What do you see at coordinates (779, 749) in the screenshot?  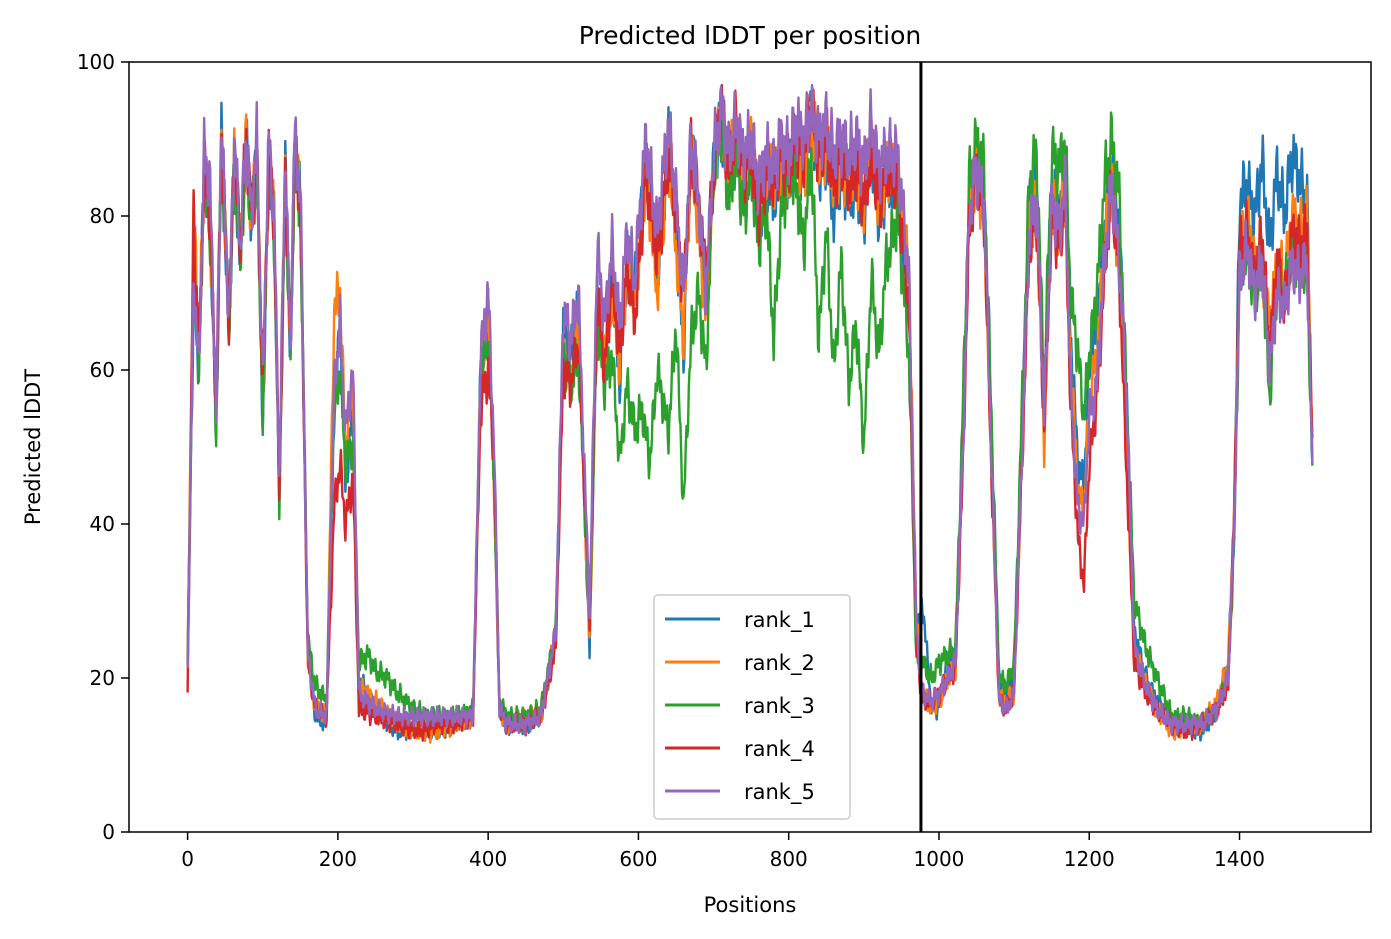 I see `legend-label-rank-4: rank_4` at bounding box center [779, 749].